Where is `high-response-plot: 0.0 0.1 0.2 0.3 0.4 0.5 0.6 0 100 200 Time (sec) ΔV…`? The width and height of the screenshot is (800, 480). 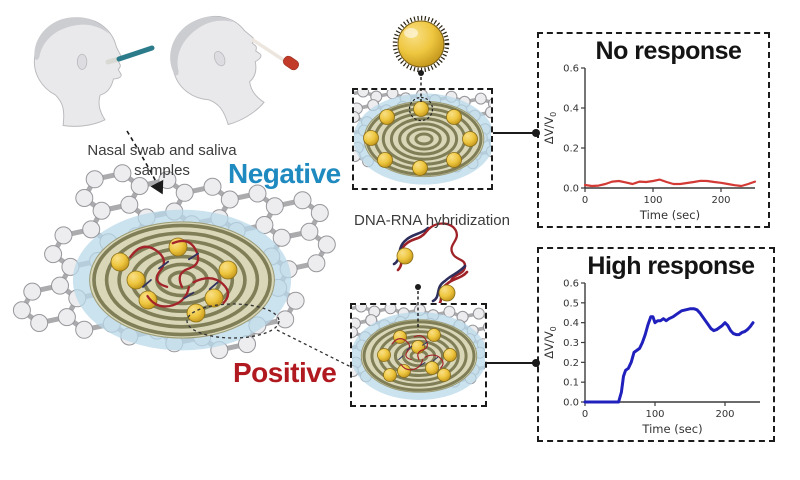
high-response-plot: 0.0 0.1 0.2 0.3 0.4 0.5 0.6 0 100 200 Time (sec) ΔV… is located at coordinates (651, 357).